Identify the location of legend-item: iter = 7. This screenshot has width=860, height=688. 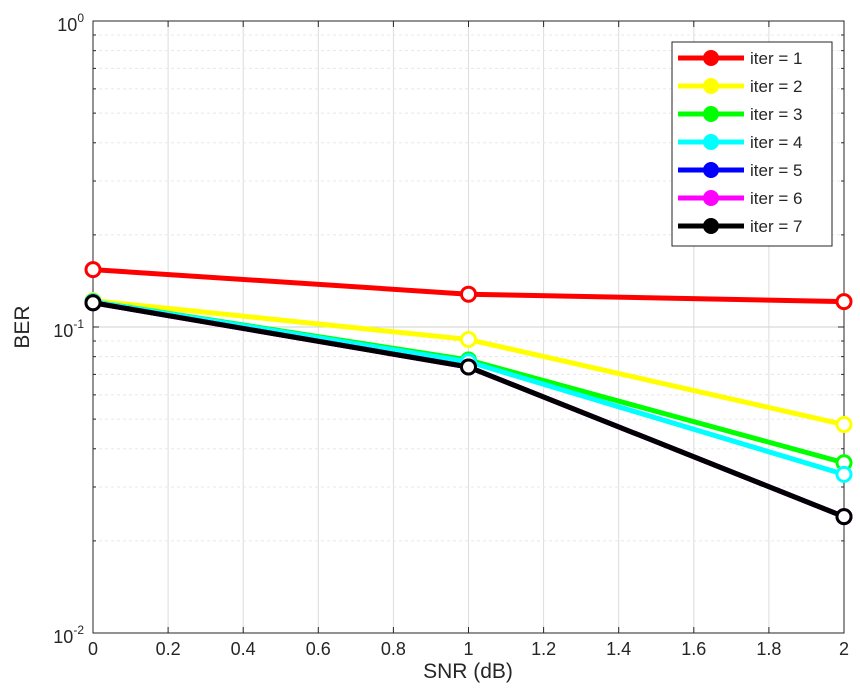
(740, 226).